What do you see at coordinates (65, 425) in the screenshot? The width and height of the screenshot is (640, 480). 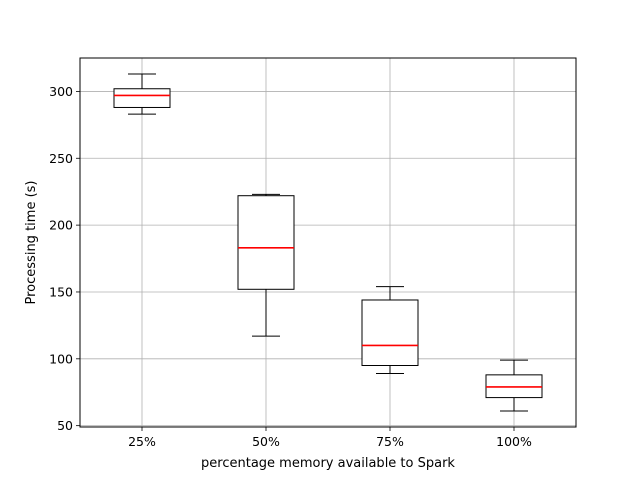 I see `y-tick-label: 50` at bounding box center [65, 425].